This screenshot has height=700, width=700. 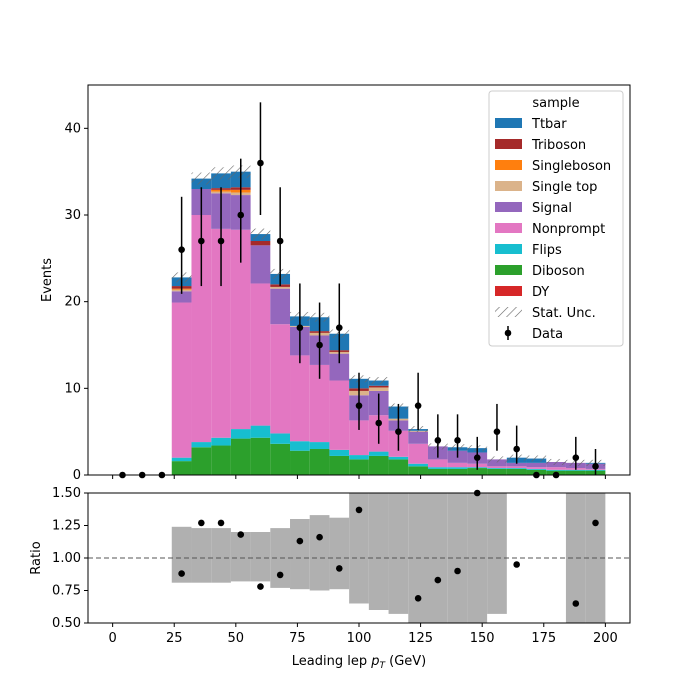 What do you see at coordinates (66, 591) in the screenshot?
I see `ratio-y-tick-label: 0.75` at bounding box center [66, 591].